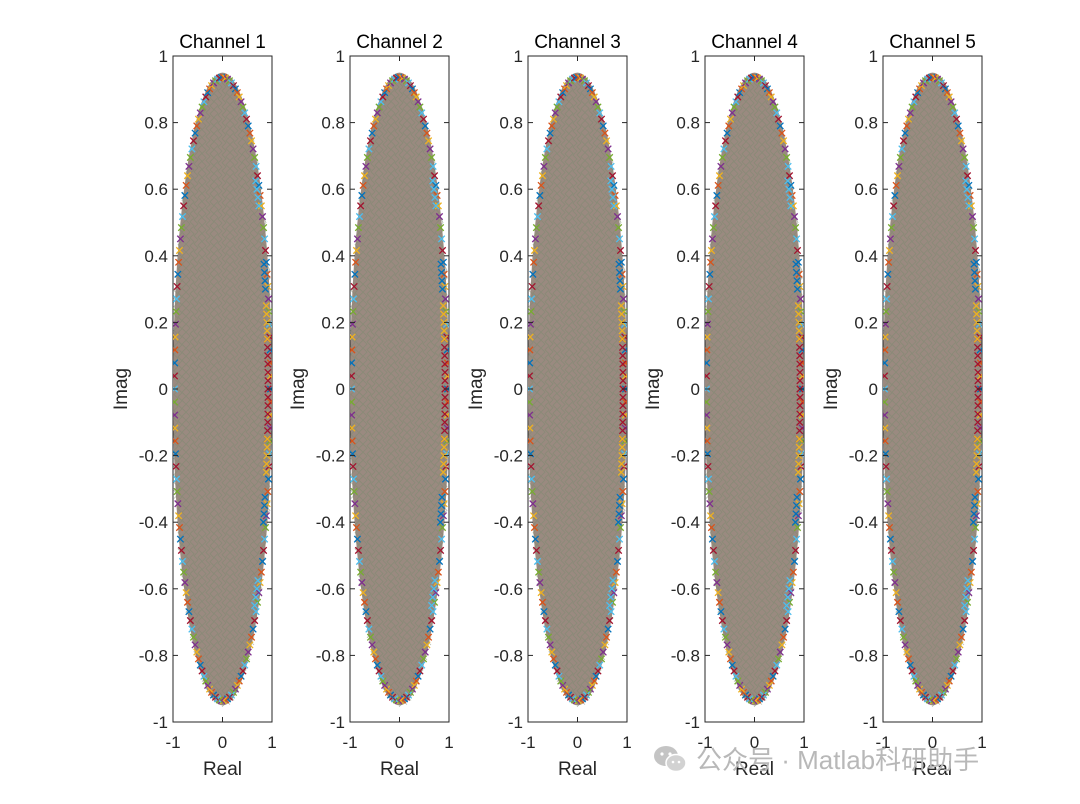  I want to click on y-tick-label: 0.4, so click(156, 256).